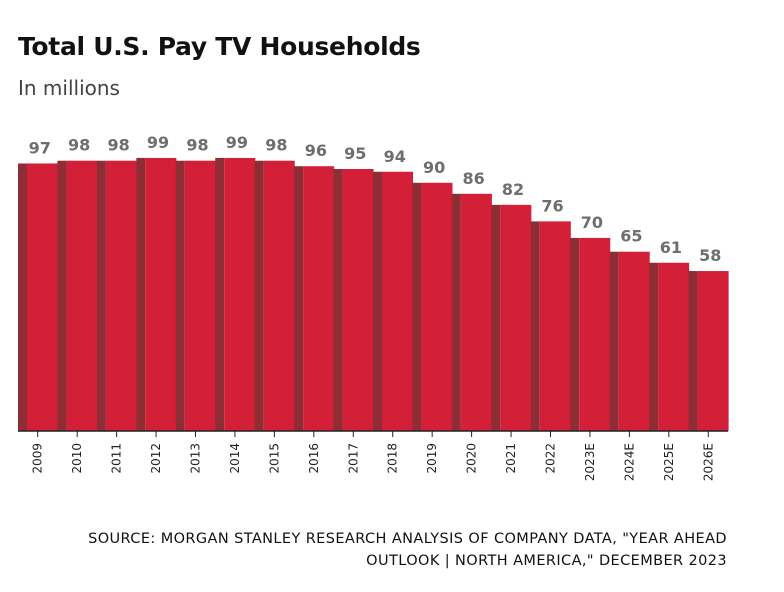 This screenshot has width=784, height=592. I want to click on bar-2011, so click(116, 295).